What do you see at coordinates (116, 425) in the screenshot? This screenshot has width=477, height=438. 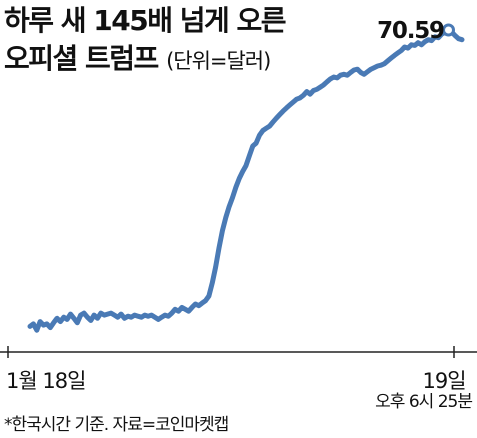 I see `source-footnote: *한국시간 기준. 자료=코인마켓캡` at bounding box center [116, 425].